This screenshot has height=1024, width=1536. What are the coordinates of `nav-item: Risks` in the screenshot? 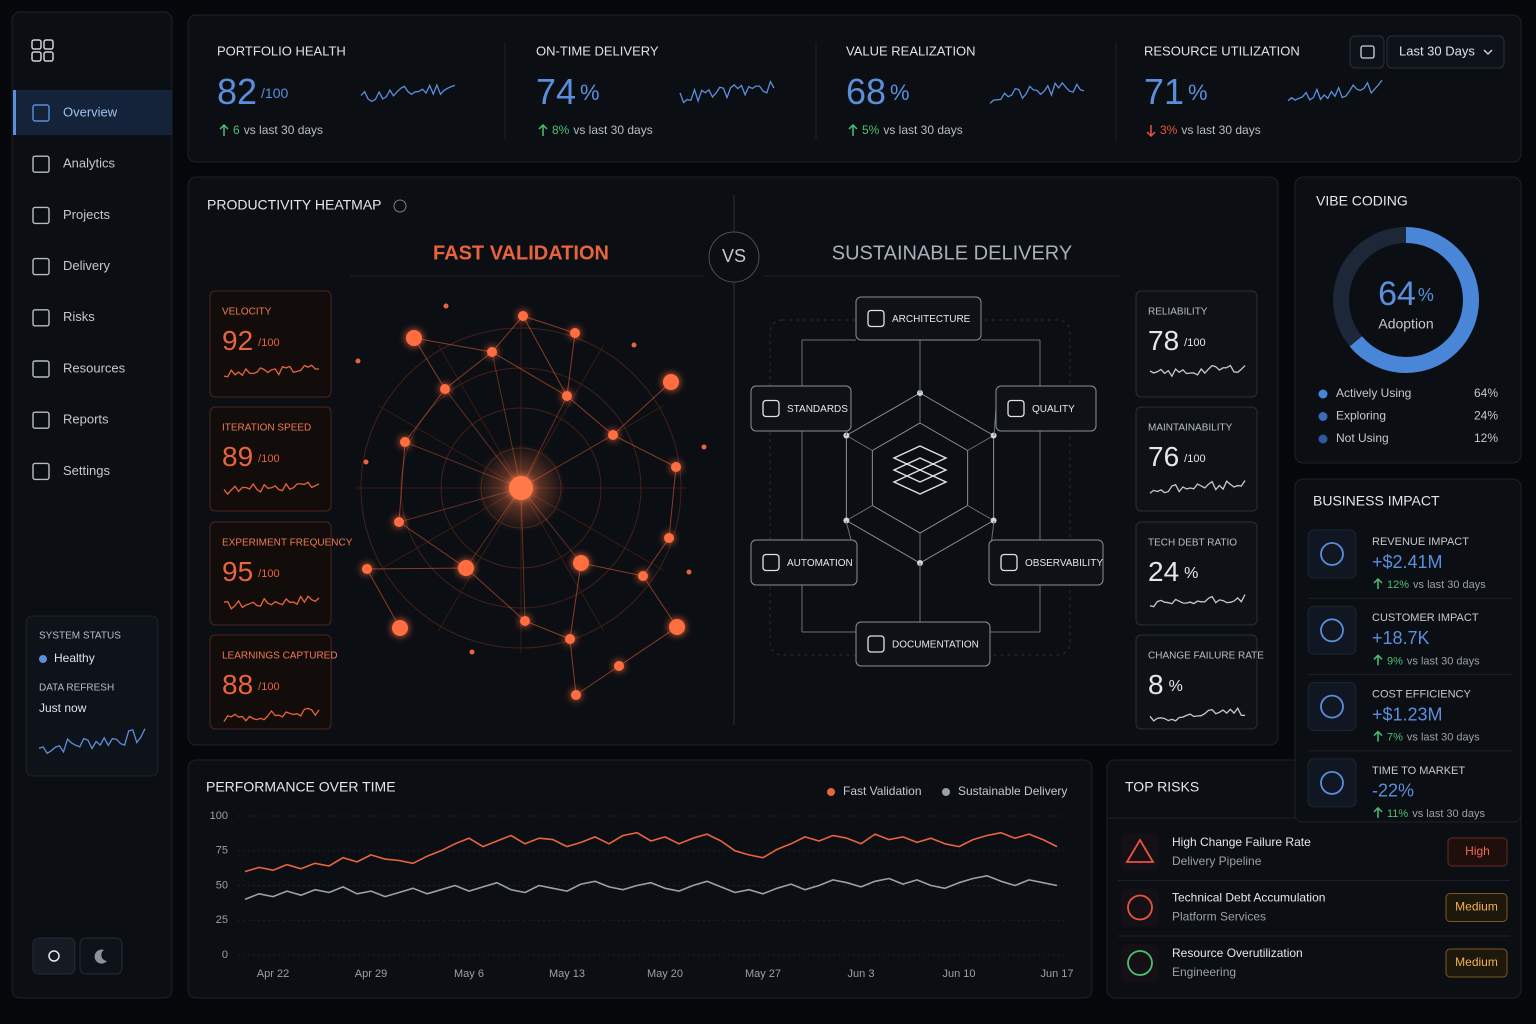 It's located at (63, 318).